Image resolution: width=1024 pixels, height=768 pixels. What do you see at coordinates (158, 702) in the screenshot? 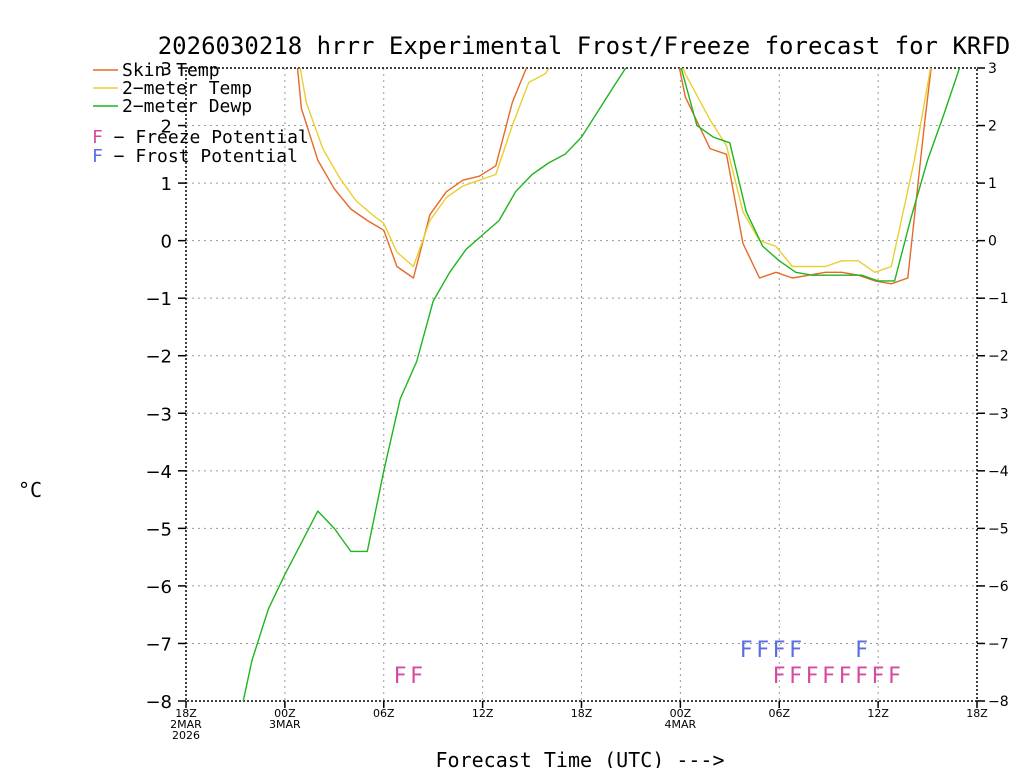
I see `y-tick-label: −8` at bounding box center [158, 702].